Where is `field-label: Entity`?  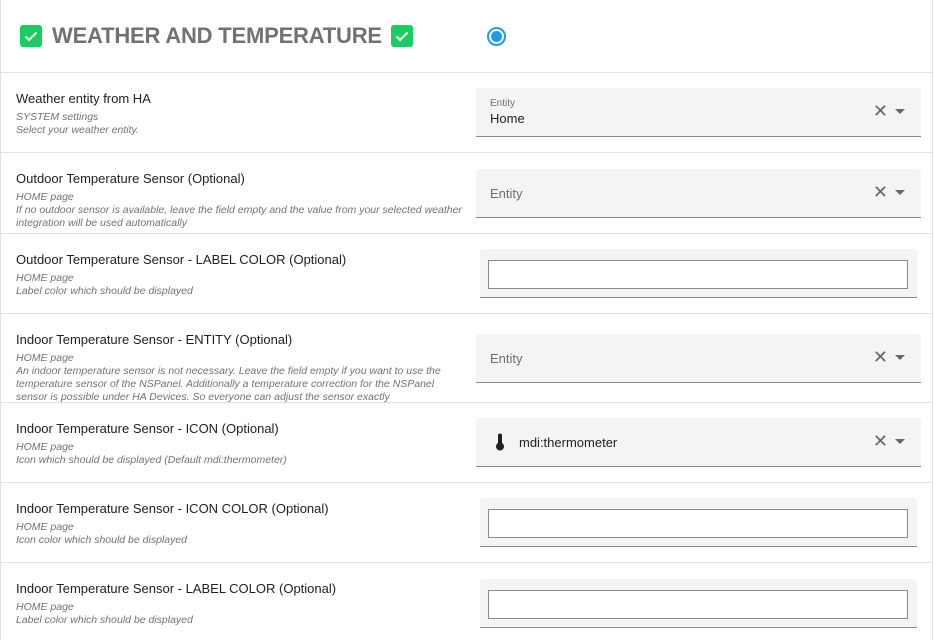 field-label: Entity is located at coordinates (503, 103).